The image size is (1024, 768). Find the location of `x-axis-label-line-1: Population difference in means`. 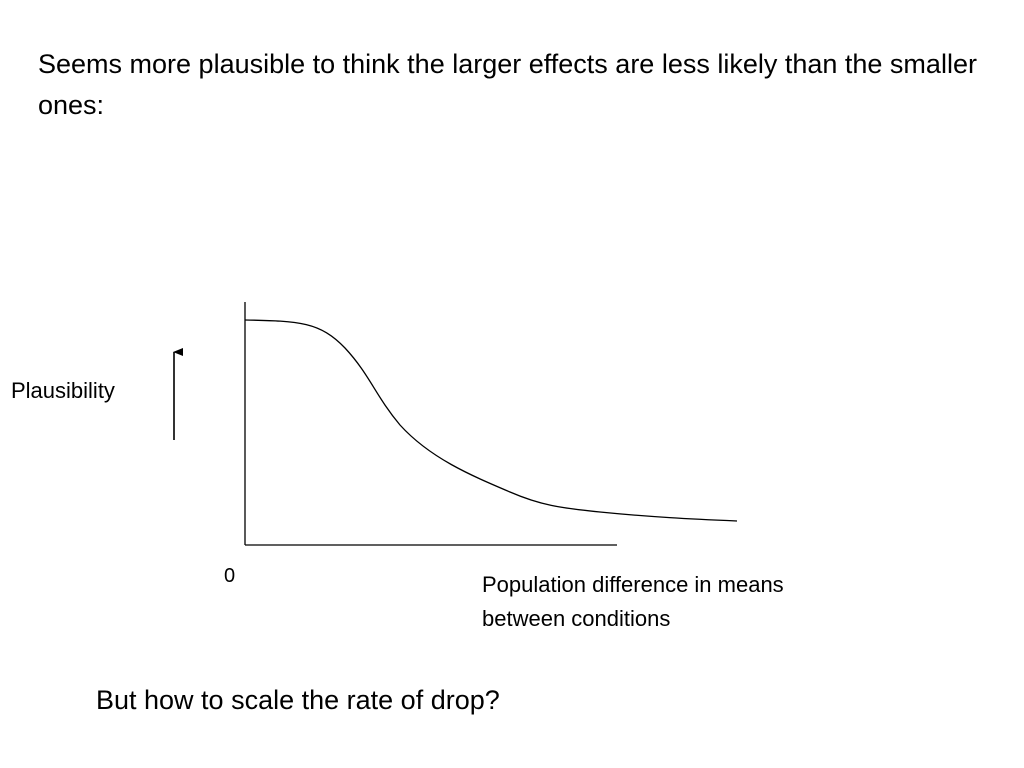

x-axis-label-line-1: Population difference in means is located at coordinates (633, 584).